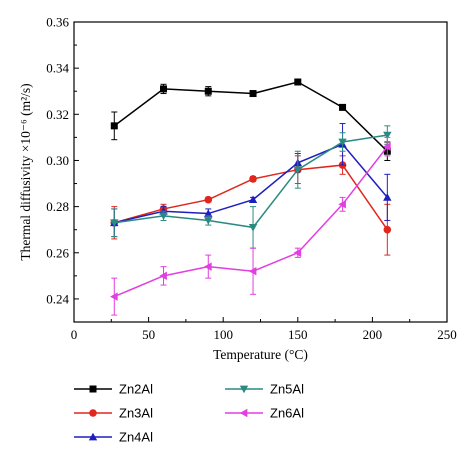 This screenshot has height=451, width=474. Describe the element at coordinates (264, 389) in the screenshot. I see `legend-item-zn5al: Zn5Al` at that location.